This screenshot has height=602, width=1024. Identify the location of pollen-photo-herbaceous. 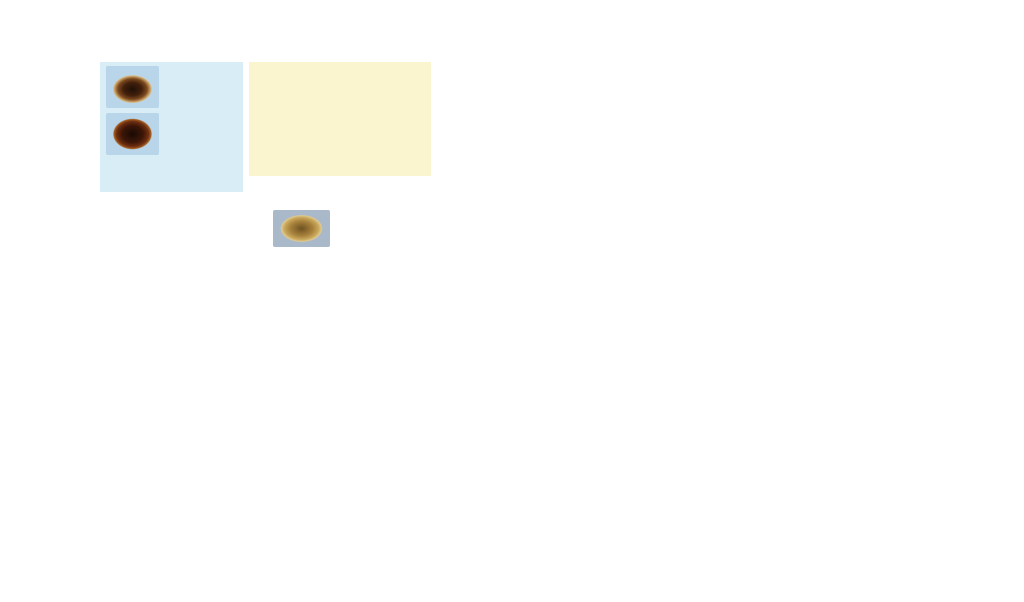
(301, 228).